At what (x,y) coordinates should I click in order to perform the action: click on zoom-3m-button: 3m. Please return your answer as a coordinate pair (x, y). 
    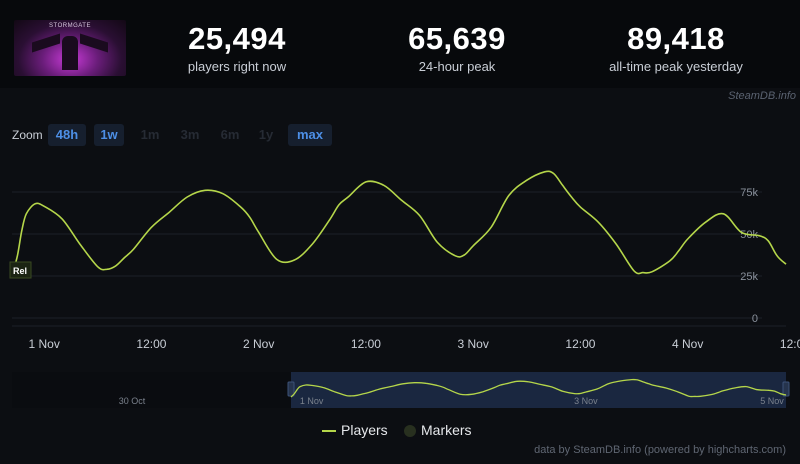
    Looking at the image, I should click on (190, 134).